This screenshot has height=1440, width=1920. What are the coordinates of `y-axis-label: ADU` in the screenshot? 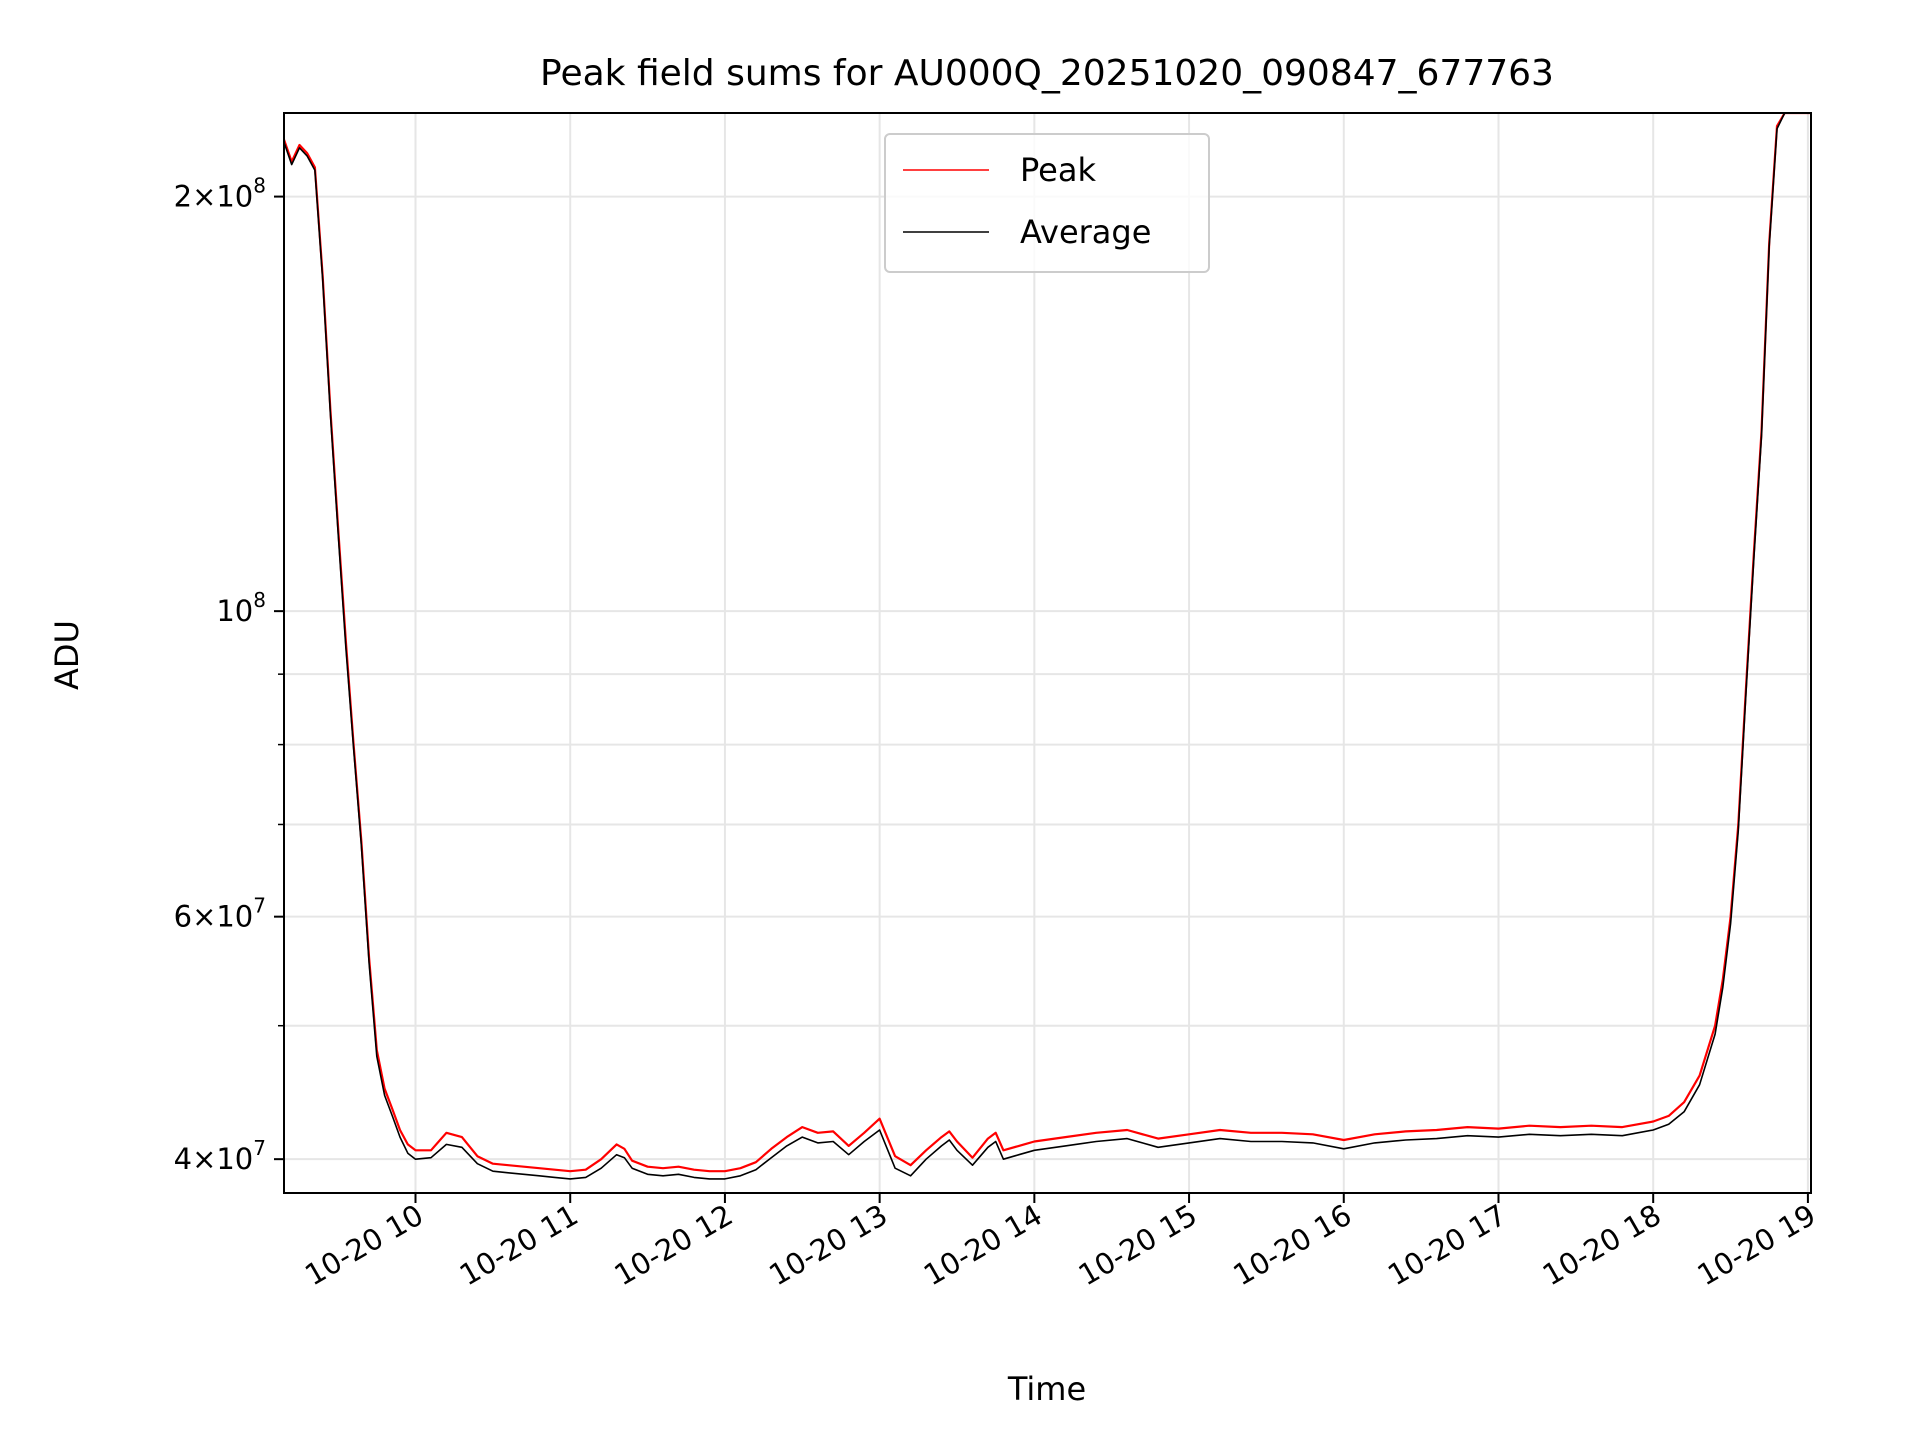 It's located at (67, 655).